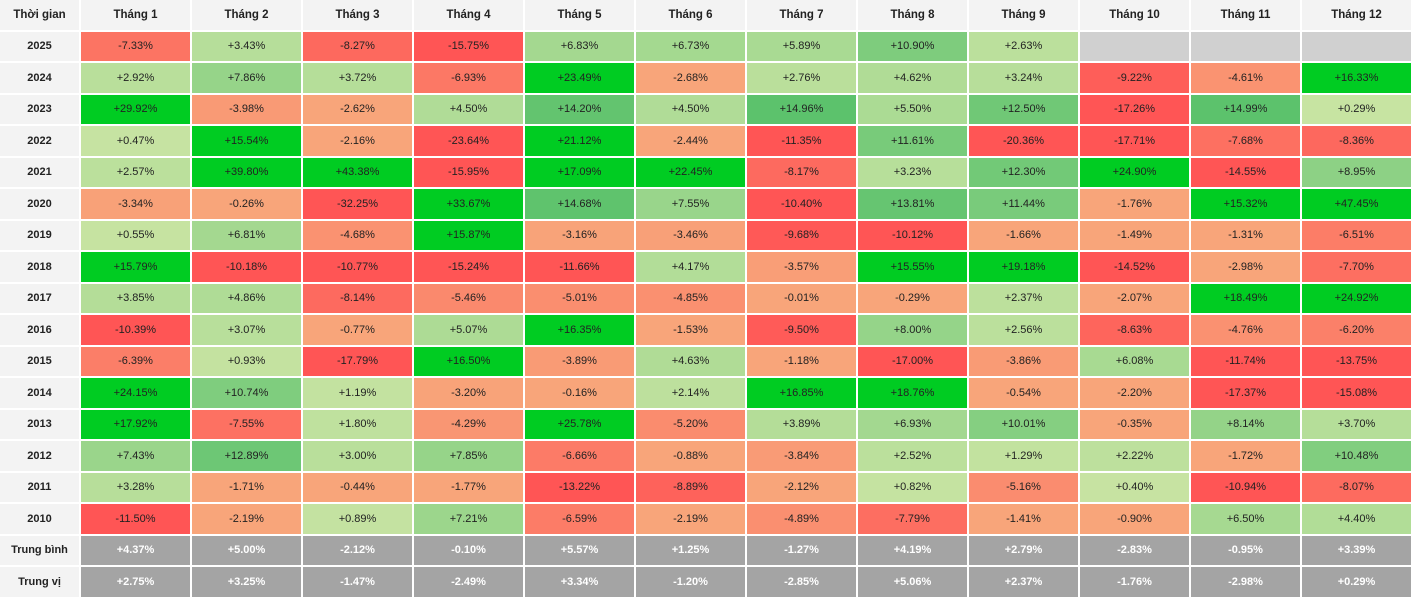 The height and width of the screenshot is (599, 1411). Describe the element at coordinates (801, 298) in the screenshot. I see `return-cell: -0.01%` at that location.